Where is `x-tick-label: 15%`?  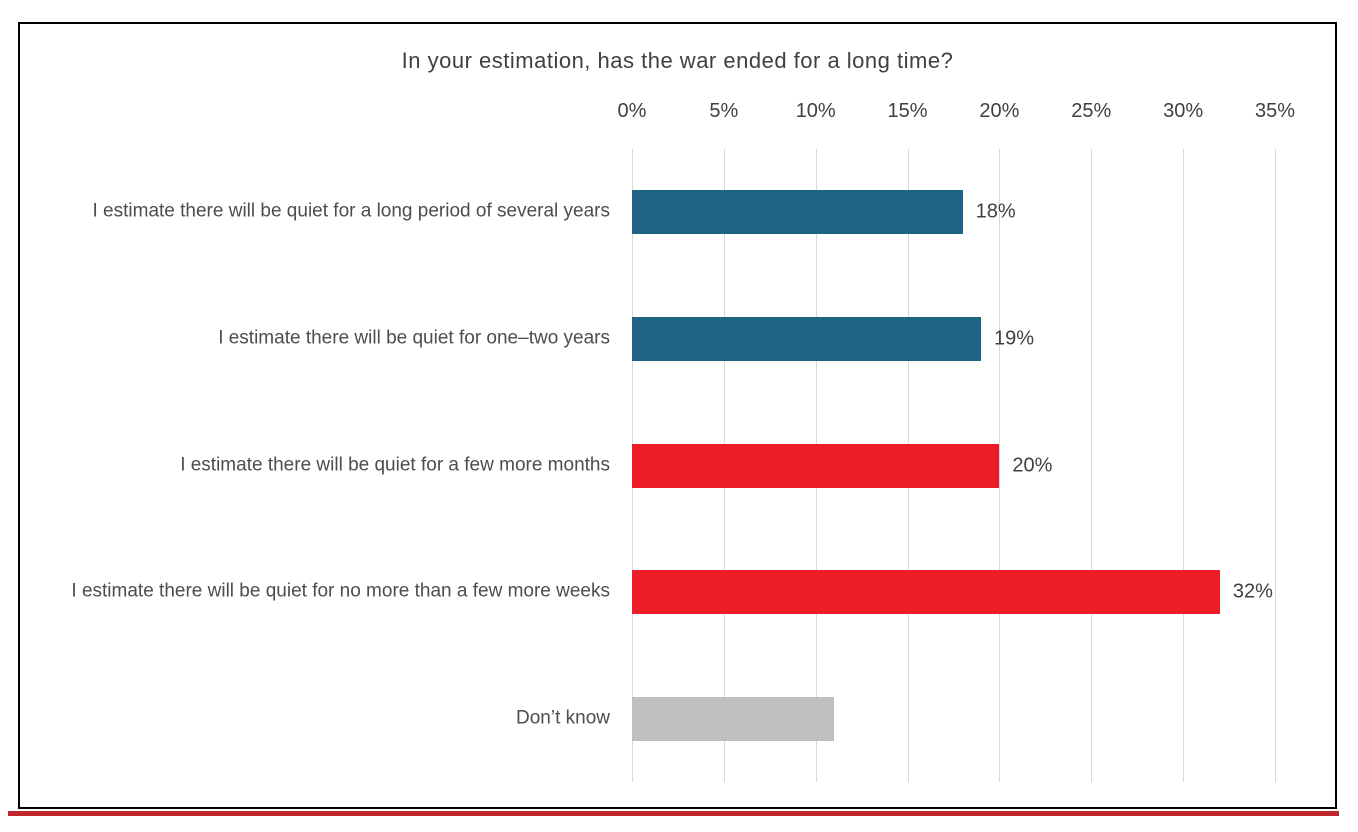 x-tick-label: 15% is located at coordinates (907, 111).